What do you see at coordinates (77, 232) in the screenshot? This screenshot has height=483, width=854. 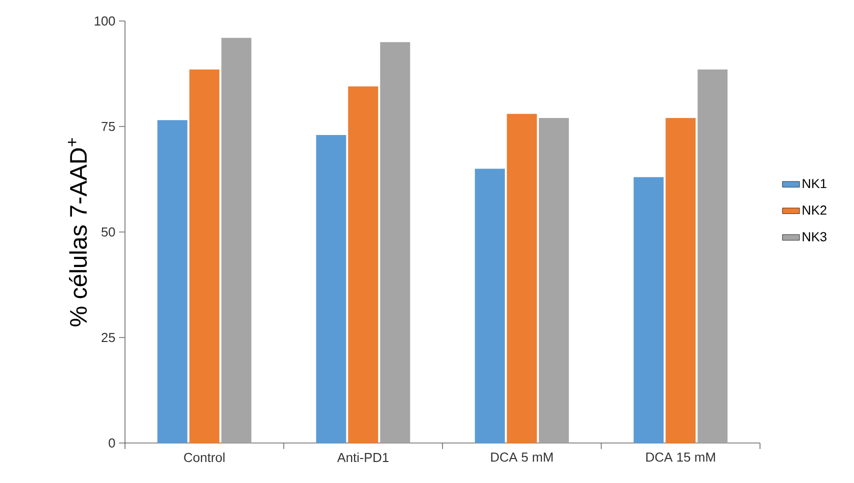 I see `y-axis-title: % células 7-AAD$^{+}$` at bounding box center [77, 232].